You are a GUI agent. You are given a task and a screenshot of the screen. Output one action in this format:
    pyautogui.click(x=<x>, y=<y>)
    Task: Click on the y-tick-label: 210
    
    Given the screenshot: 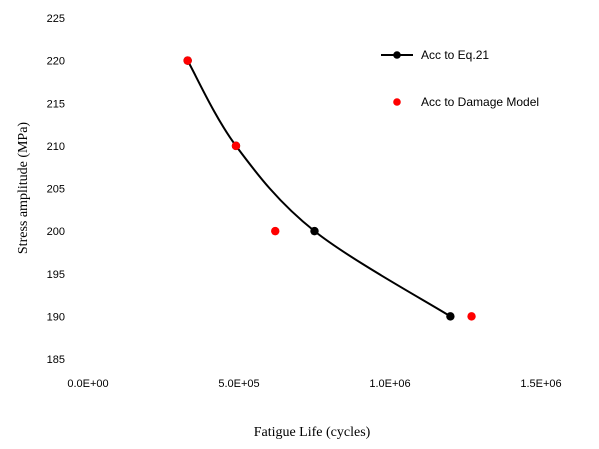 What is the action you would take?
    pyautogui.click(x=56, y=147)
    